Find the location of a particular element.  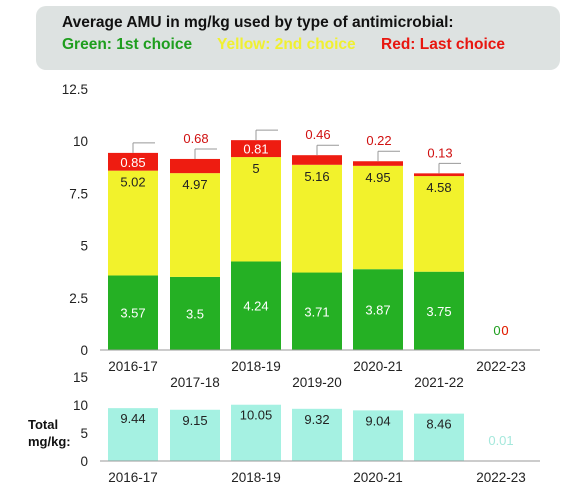

y-tick-label: 7.5 is located at coordinates (78, 193).